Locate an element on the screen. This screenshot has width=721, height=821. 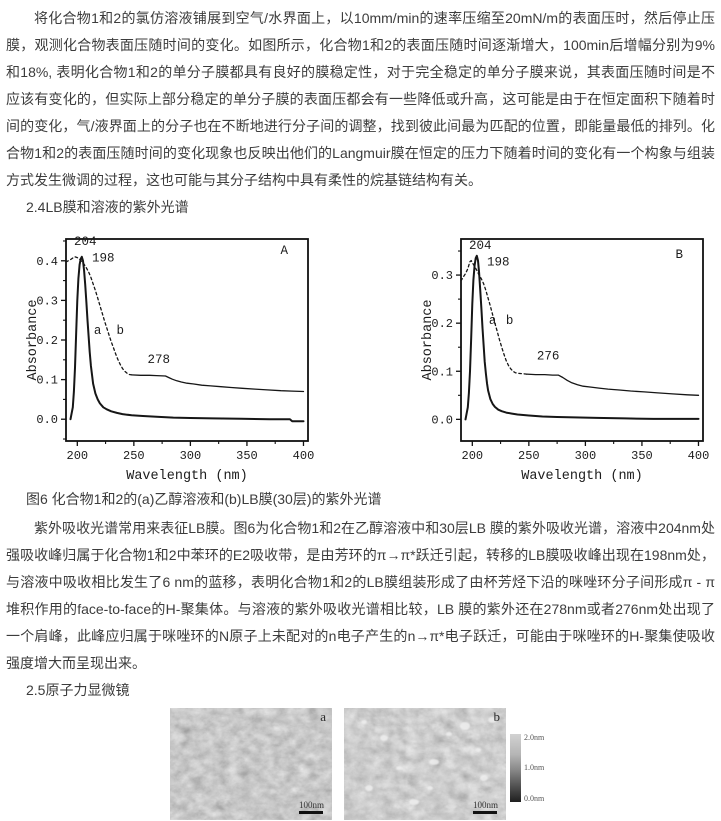
colorbar-label-mid: 1.0nm is located at coordinates (534, 767).